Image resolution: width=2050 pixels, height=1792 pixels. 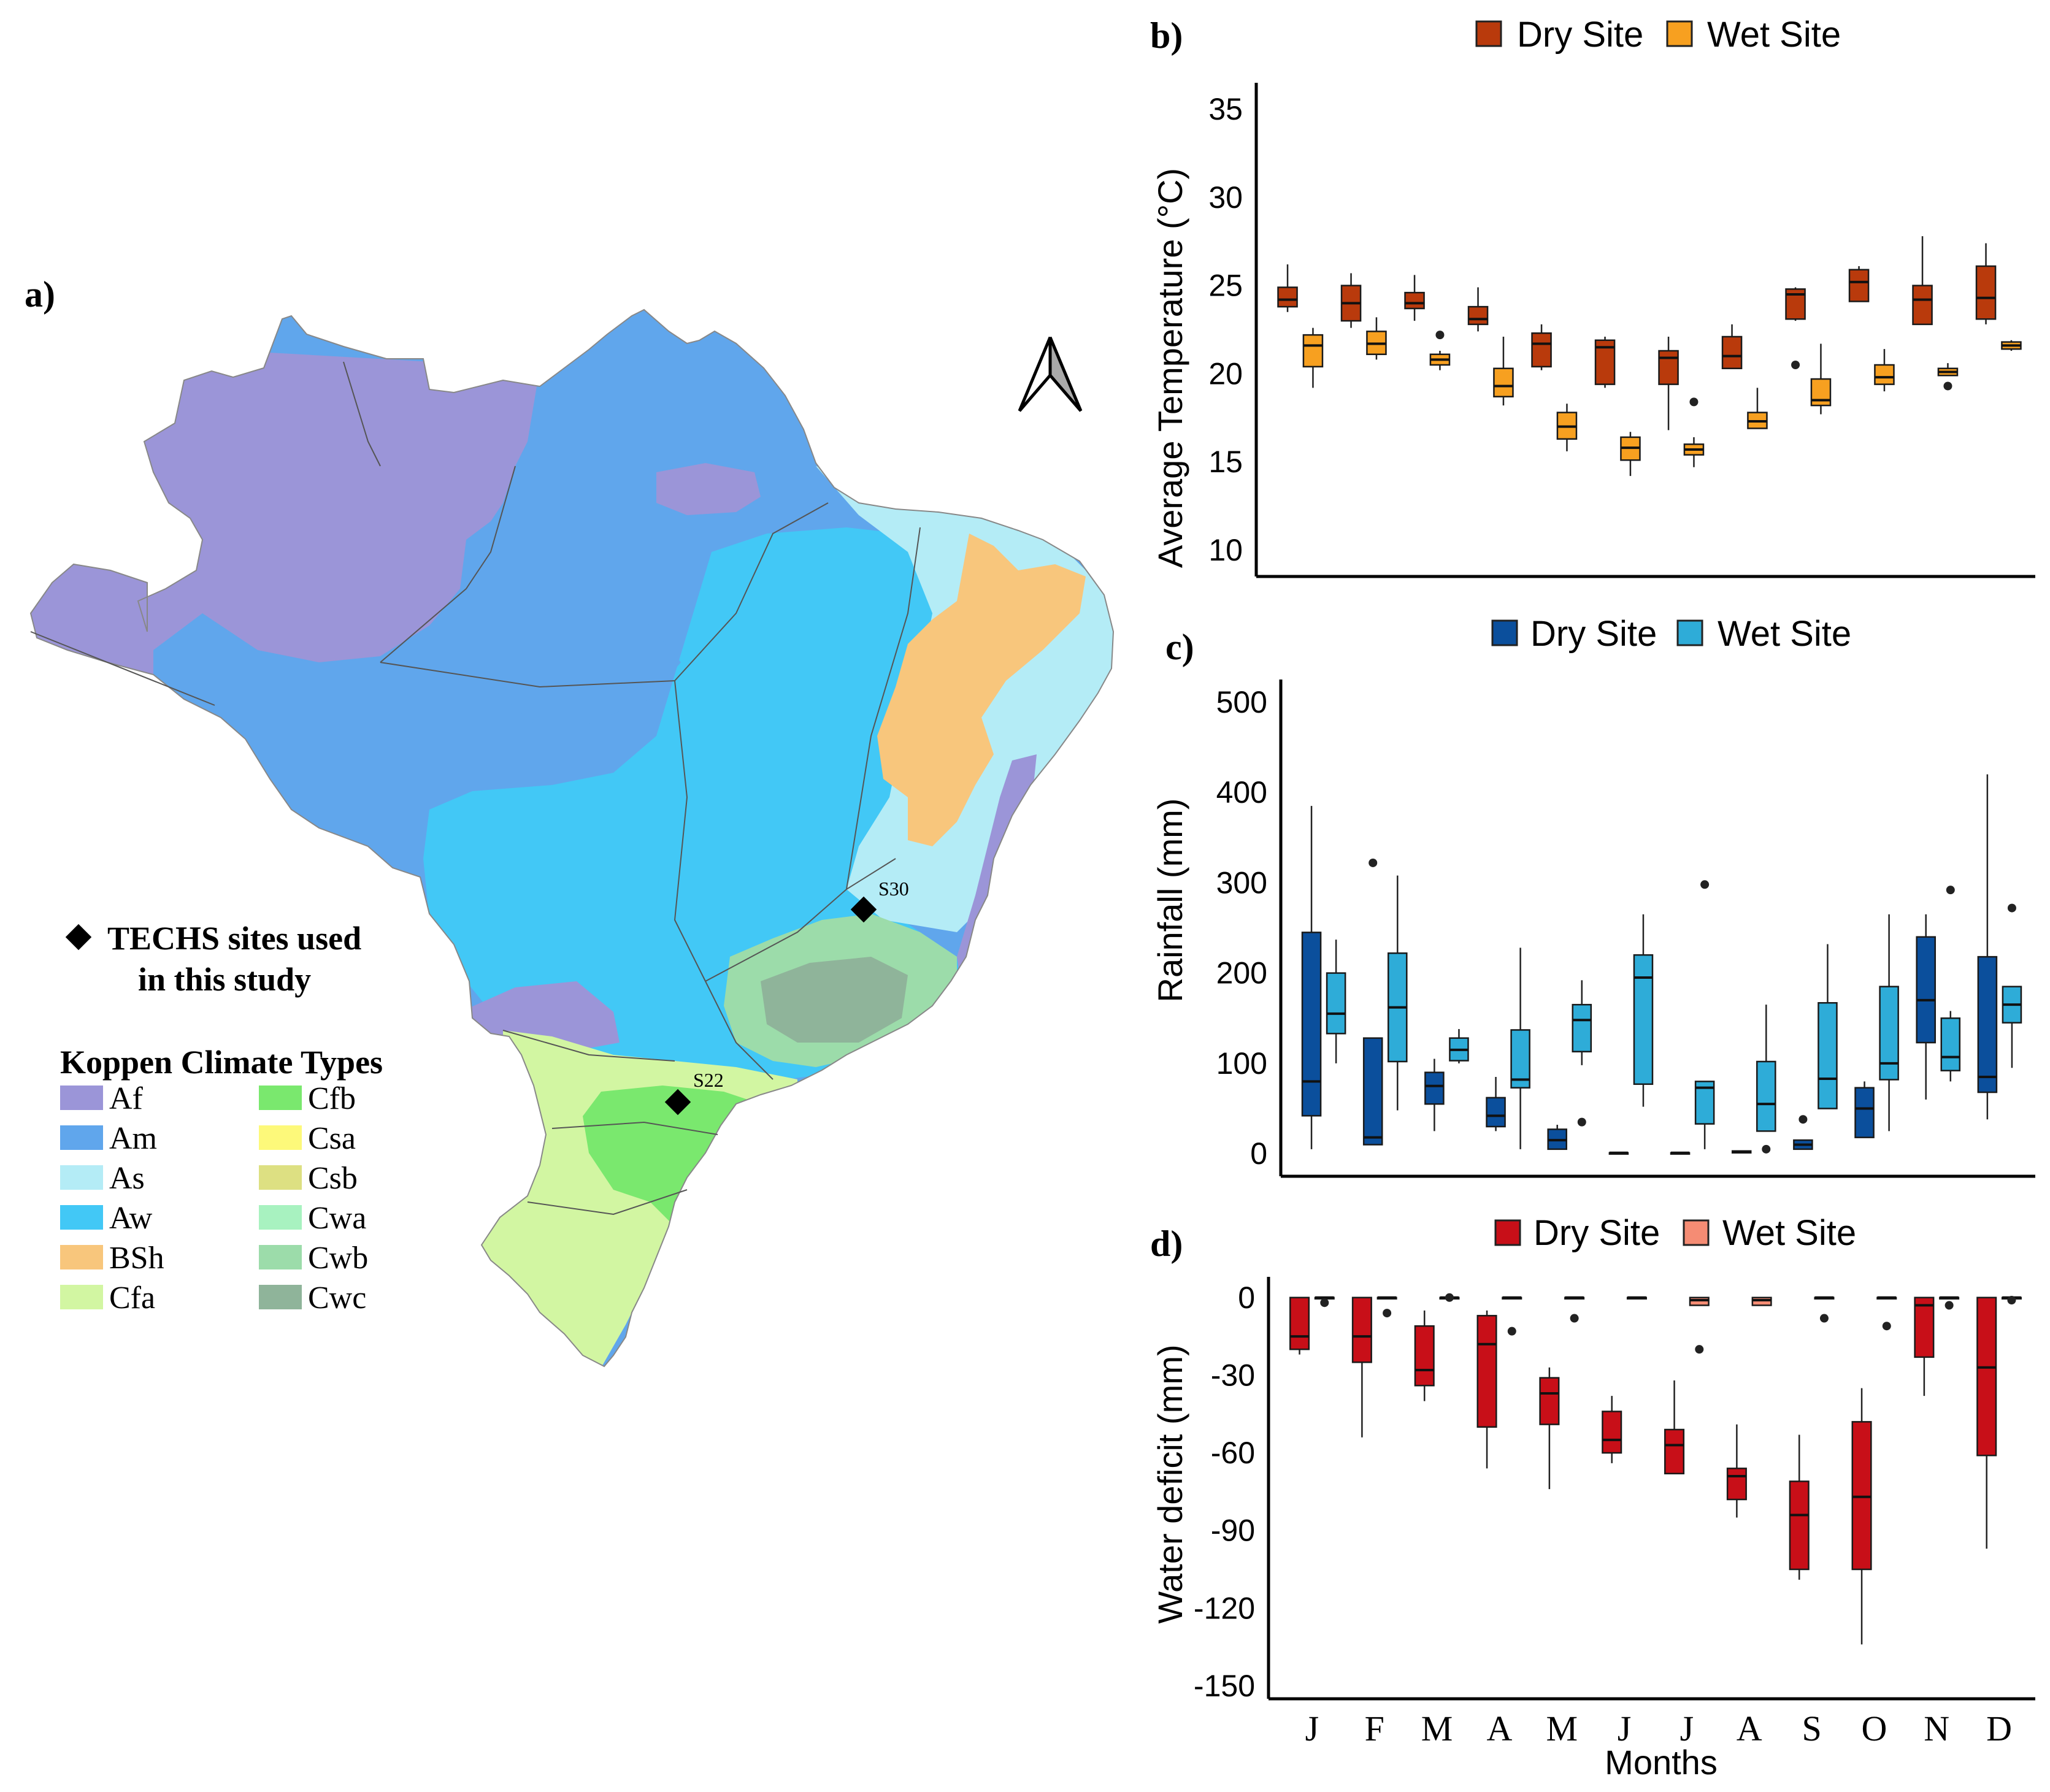 I want to click on y-tick-label-b: 25, so click(x=1225, y=286).